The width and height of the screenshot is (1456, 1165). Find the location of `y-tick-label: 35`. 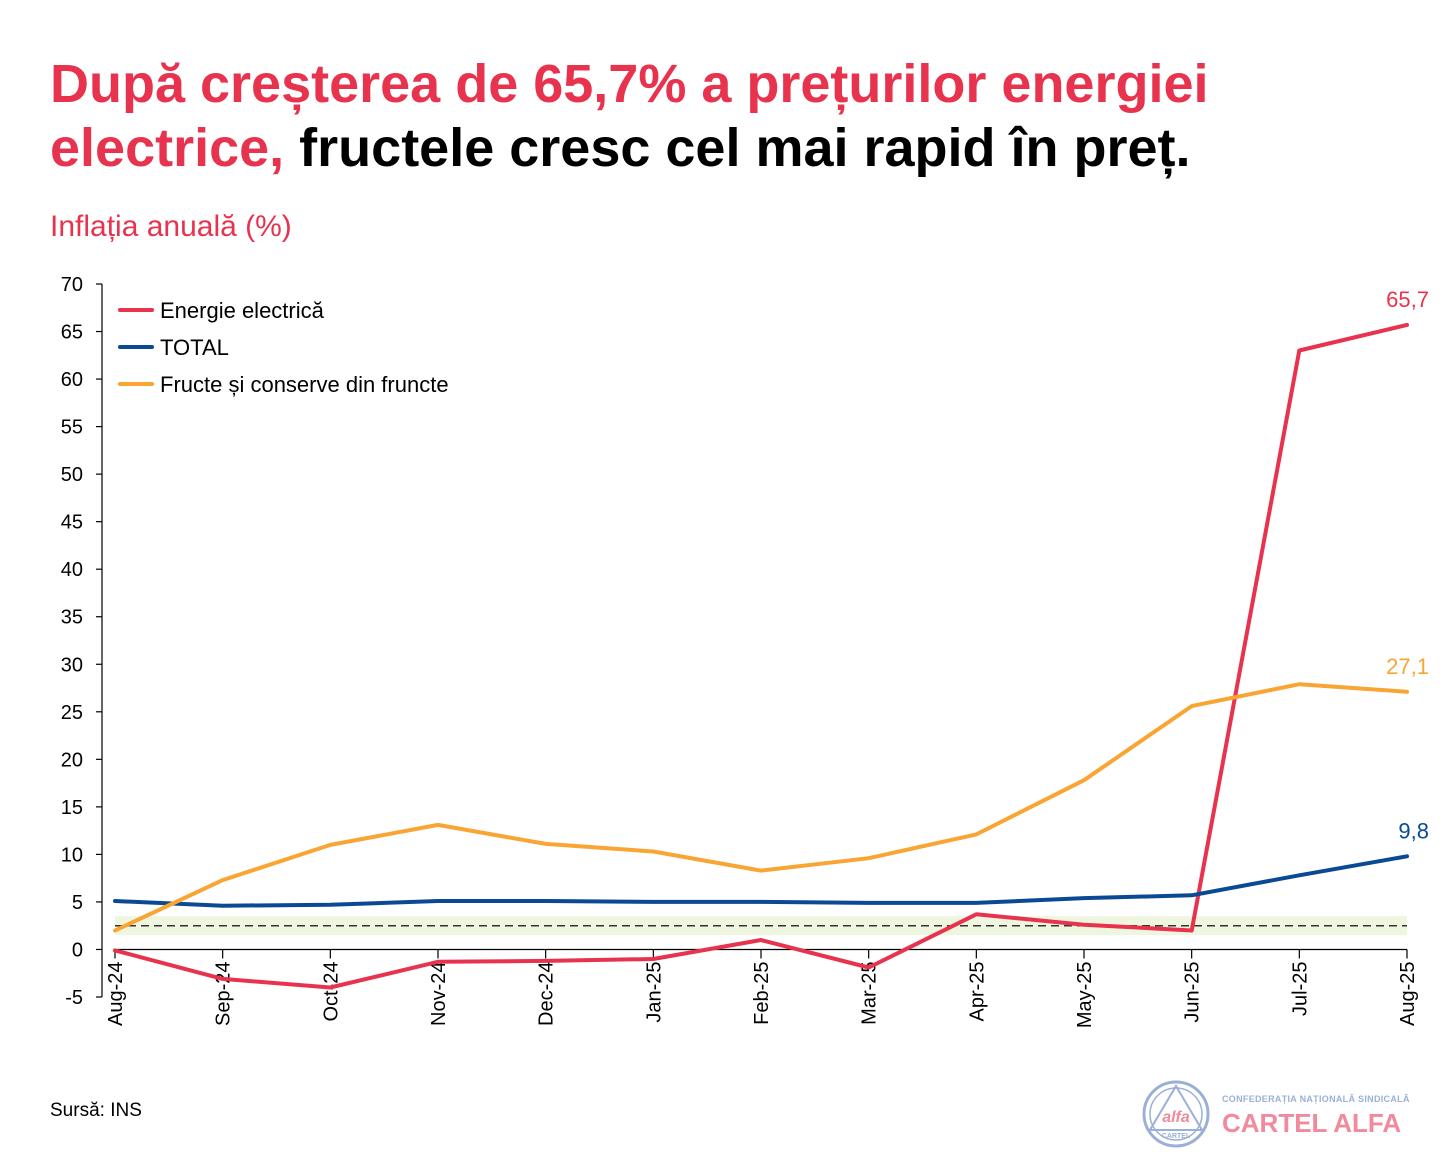

y-tick-label: 35 is located at coordinates (72, 618).